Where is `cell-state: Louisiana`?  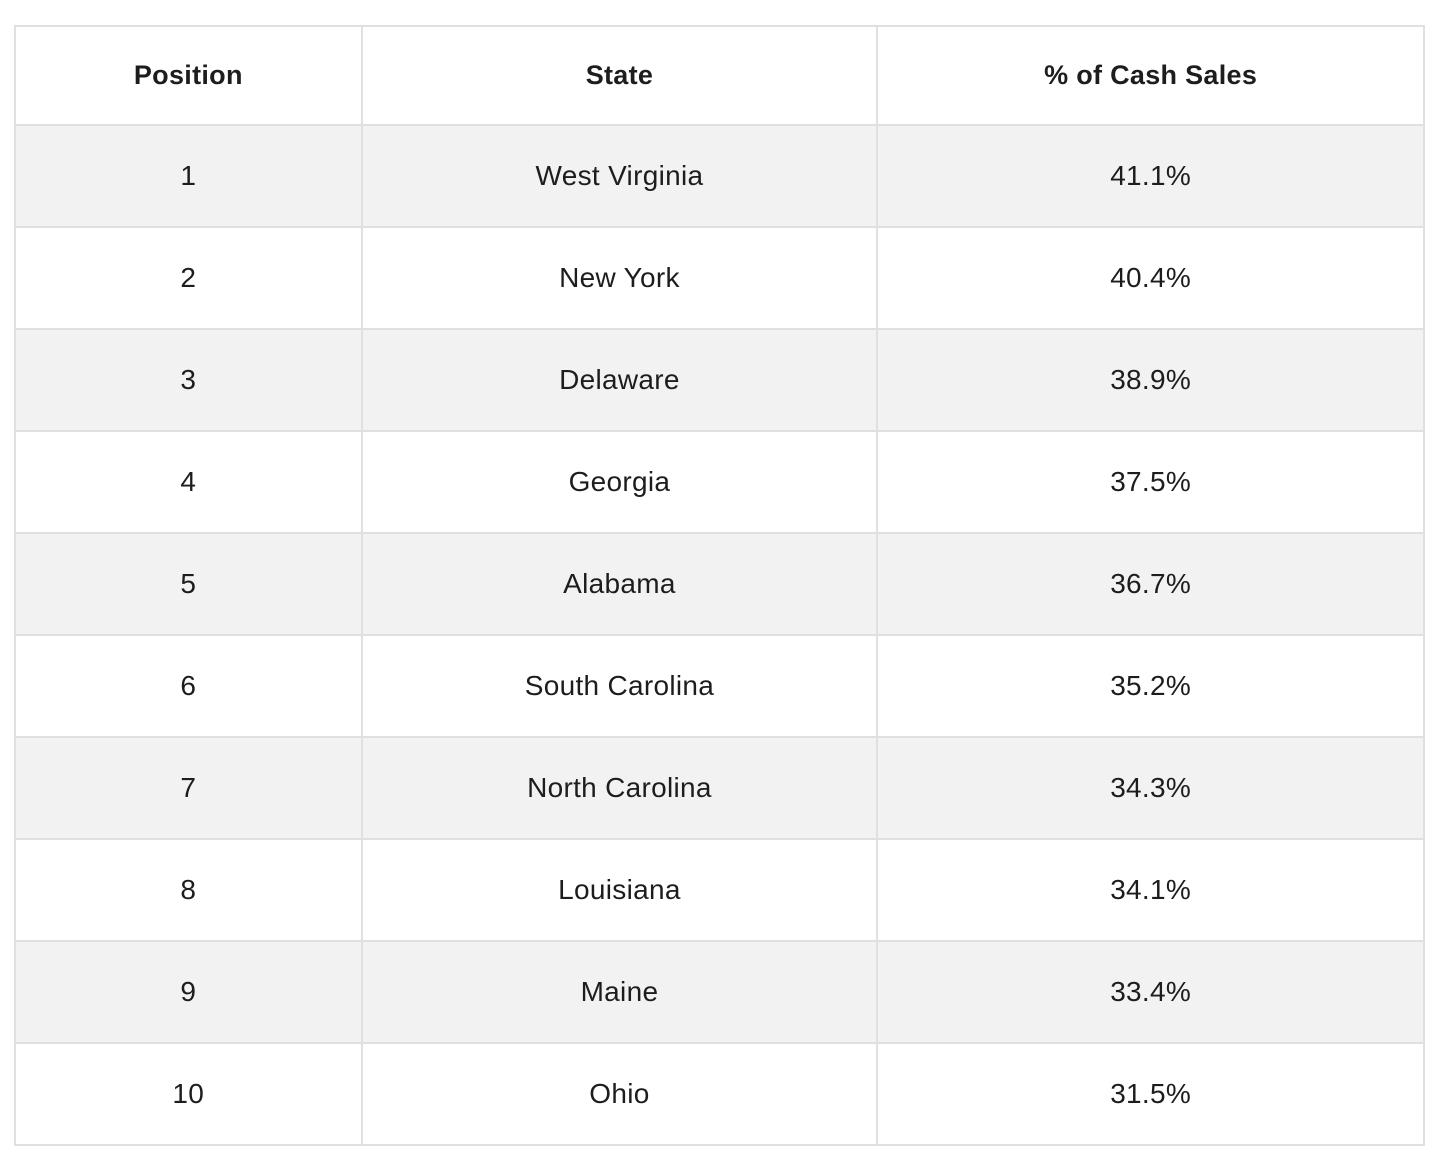 cell-state: Louisiana is located at coordinates (619, 890).